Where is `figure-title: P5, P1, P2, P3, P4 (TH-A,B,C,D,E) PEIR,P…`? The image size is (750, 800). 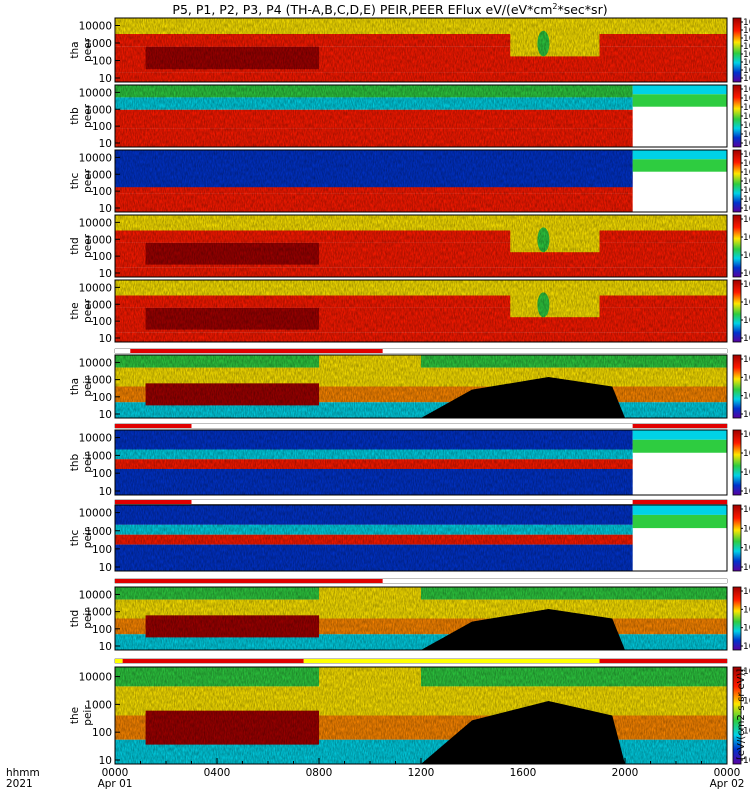
figure-title: P5, P1, P2, P3, P4 (TH-A,B,C,D,E) PEIR,P… is located at coordinates (389, 9).